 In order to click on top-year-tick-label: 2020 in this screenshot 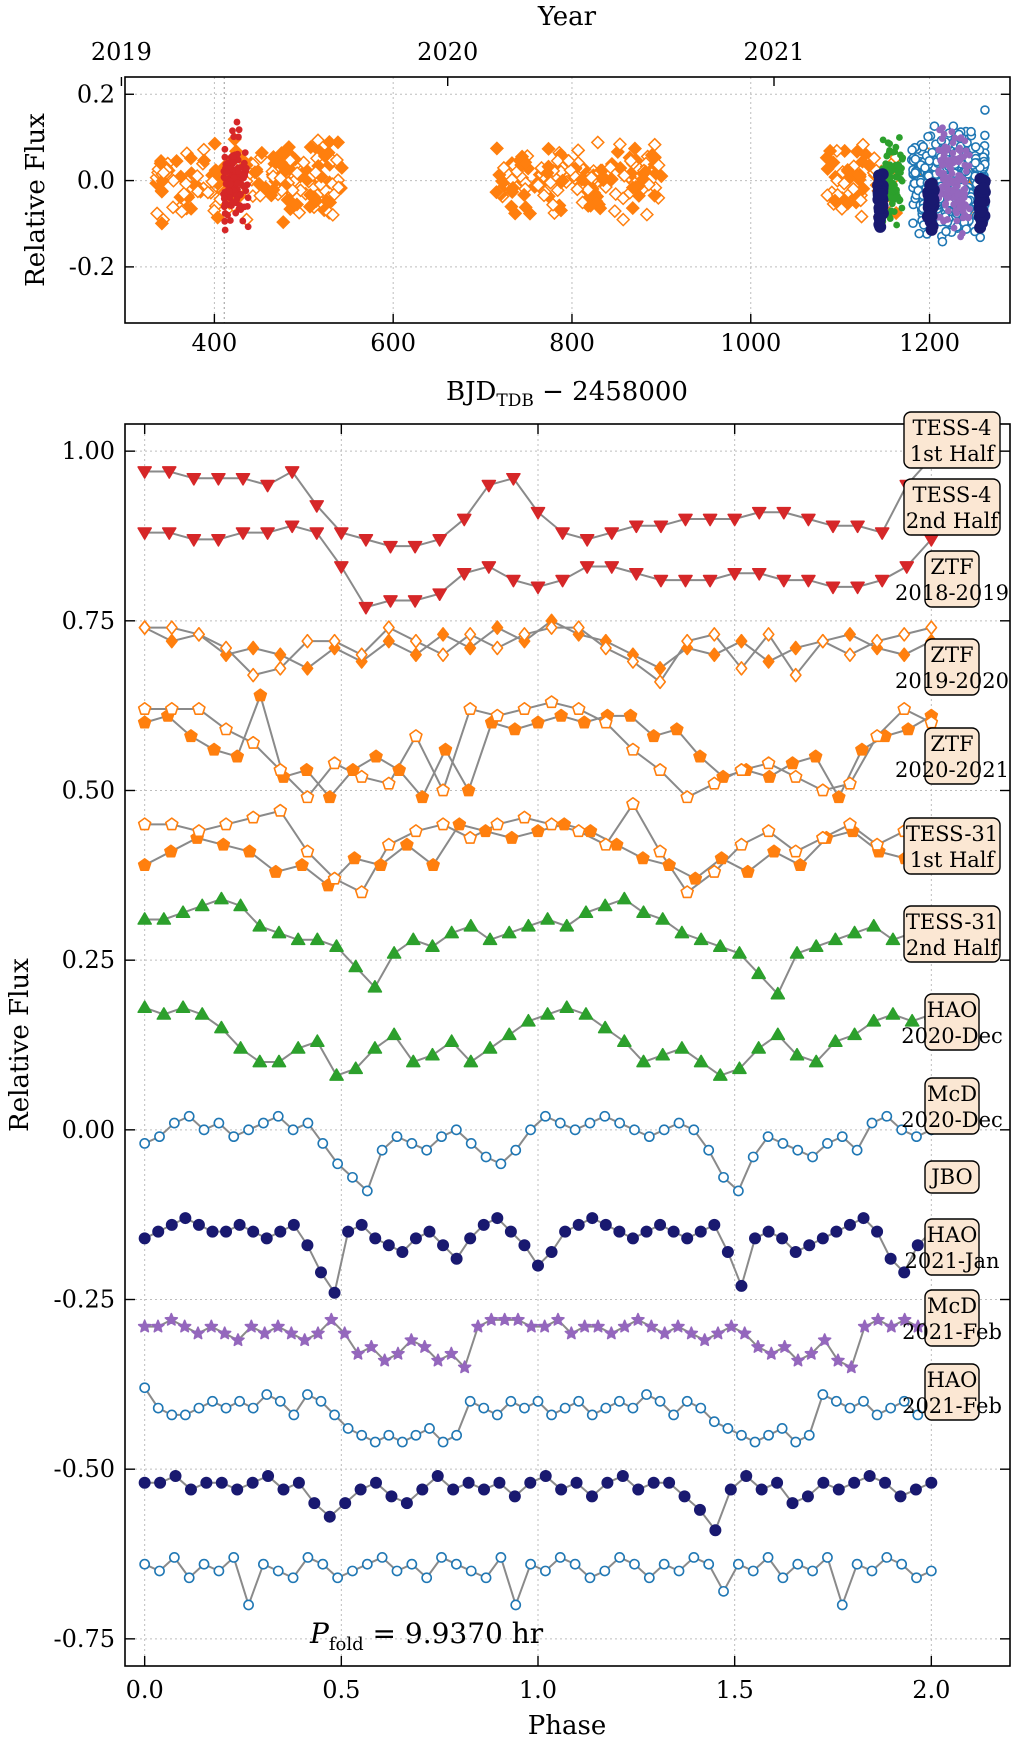, I will do `click(447, 52)`.